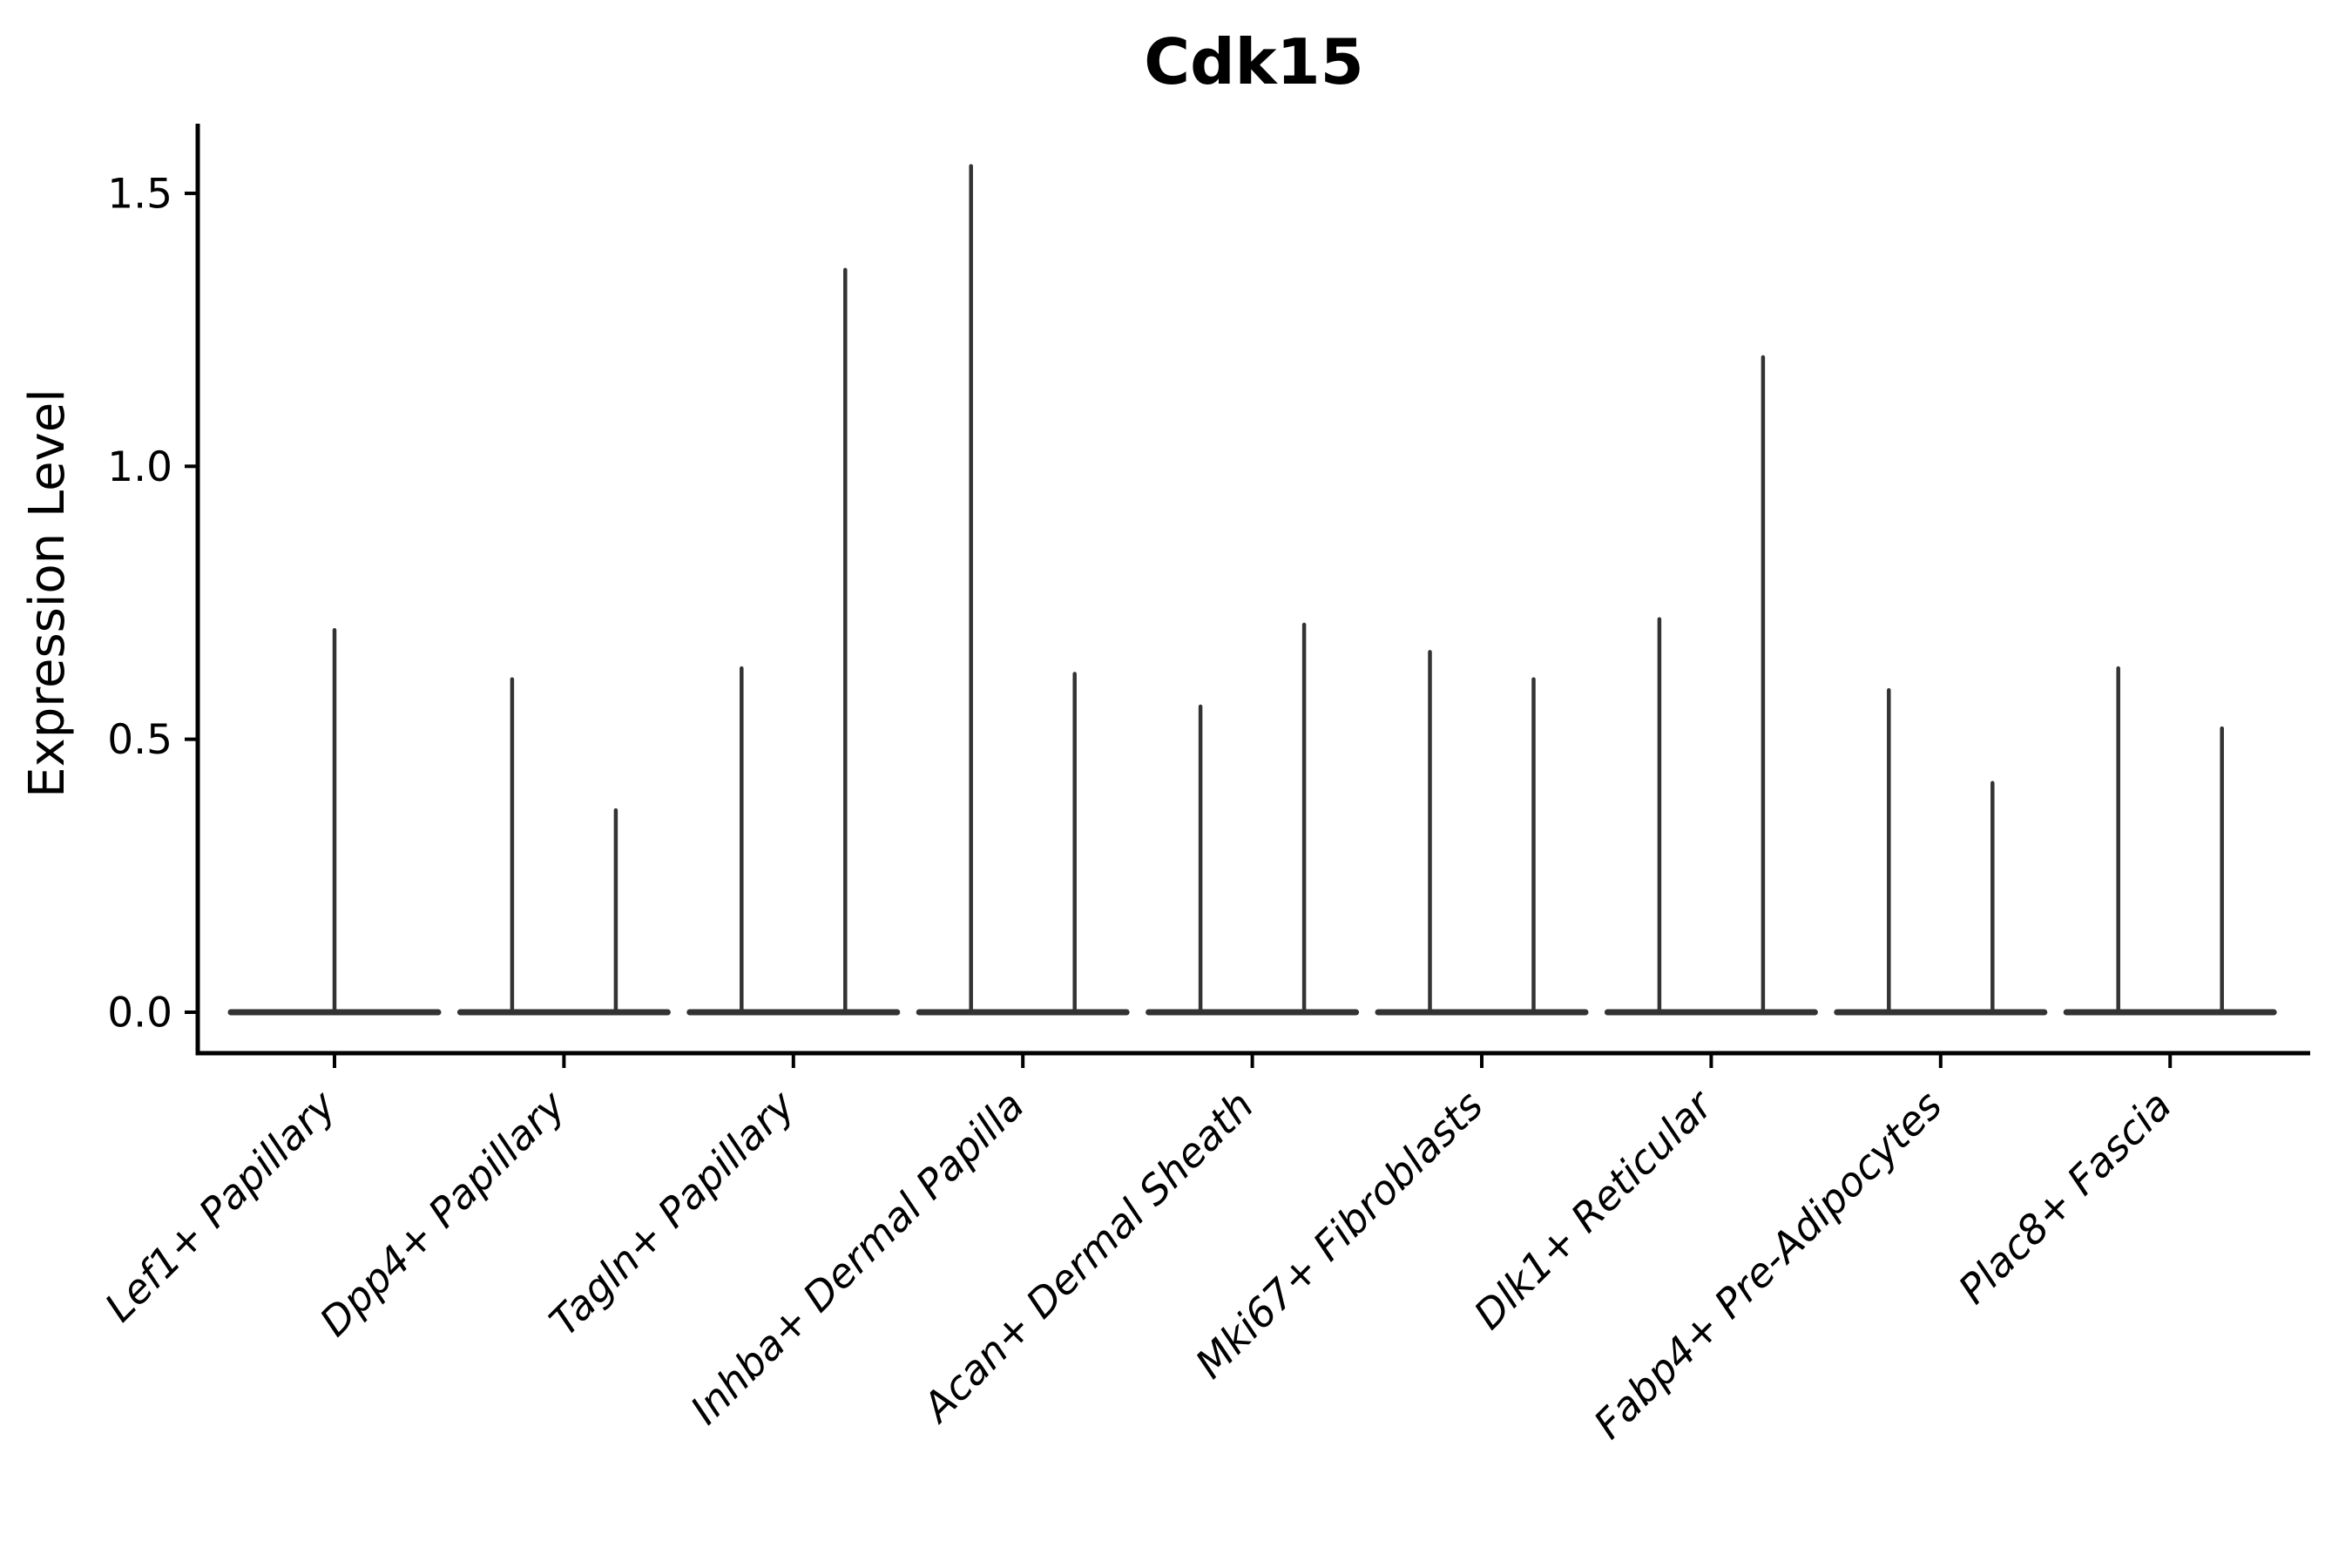 This screenshot has height=1568, width=2352. What do you see at coordinates (672, 1213) in the screenshot?
I see `x-tick-label: Tagln+ Papillary` at bounding box center [672, 1213].